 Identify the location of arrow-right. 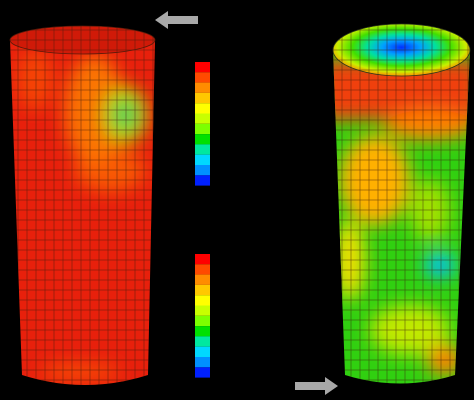
(316, 386).